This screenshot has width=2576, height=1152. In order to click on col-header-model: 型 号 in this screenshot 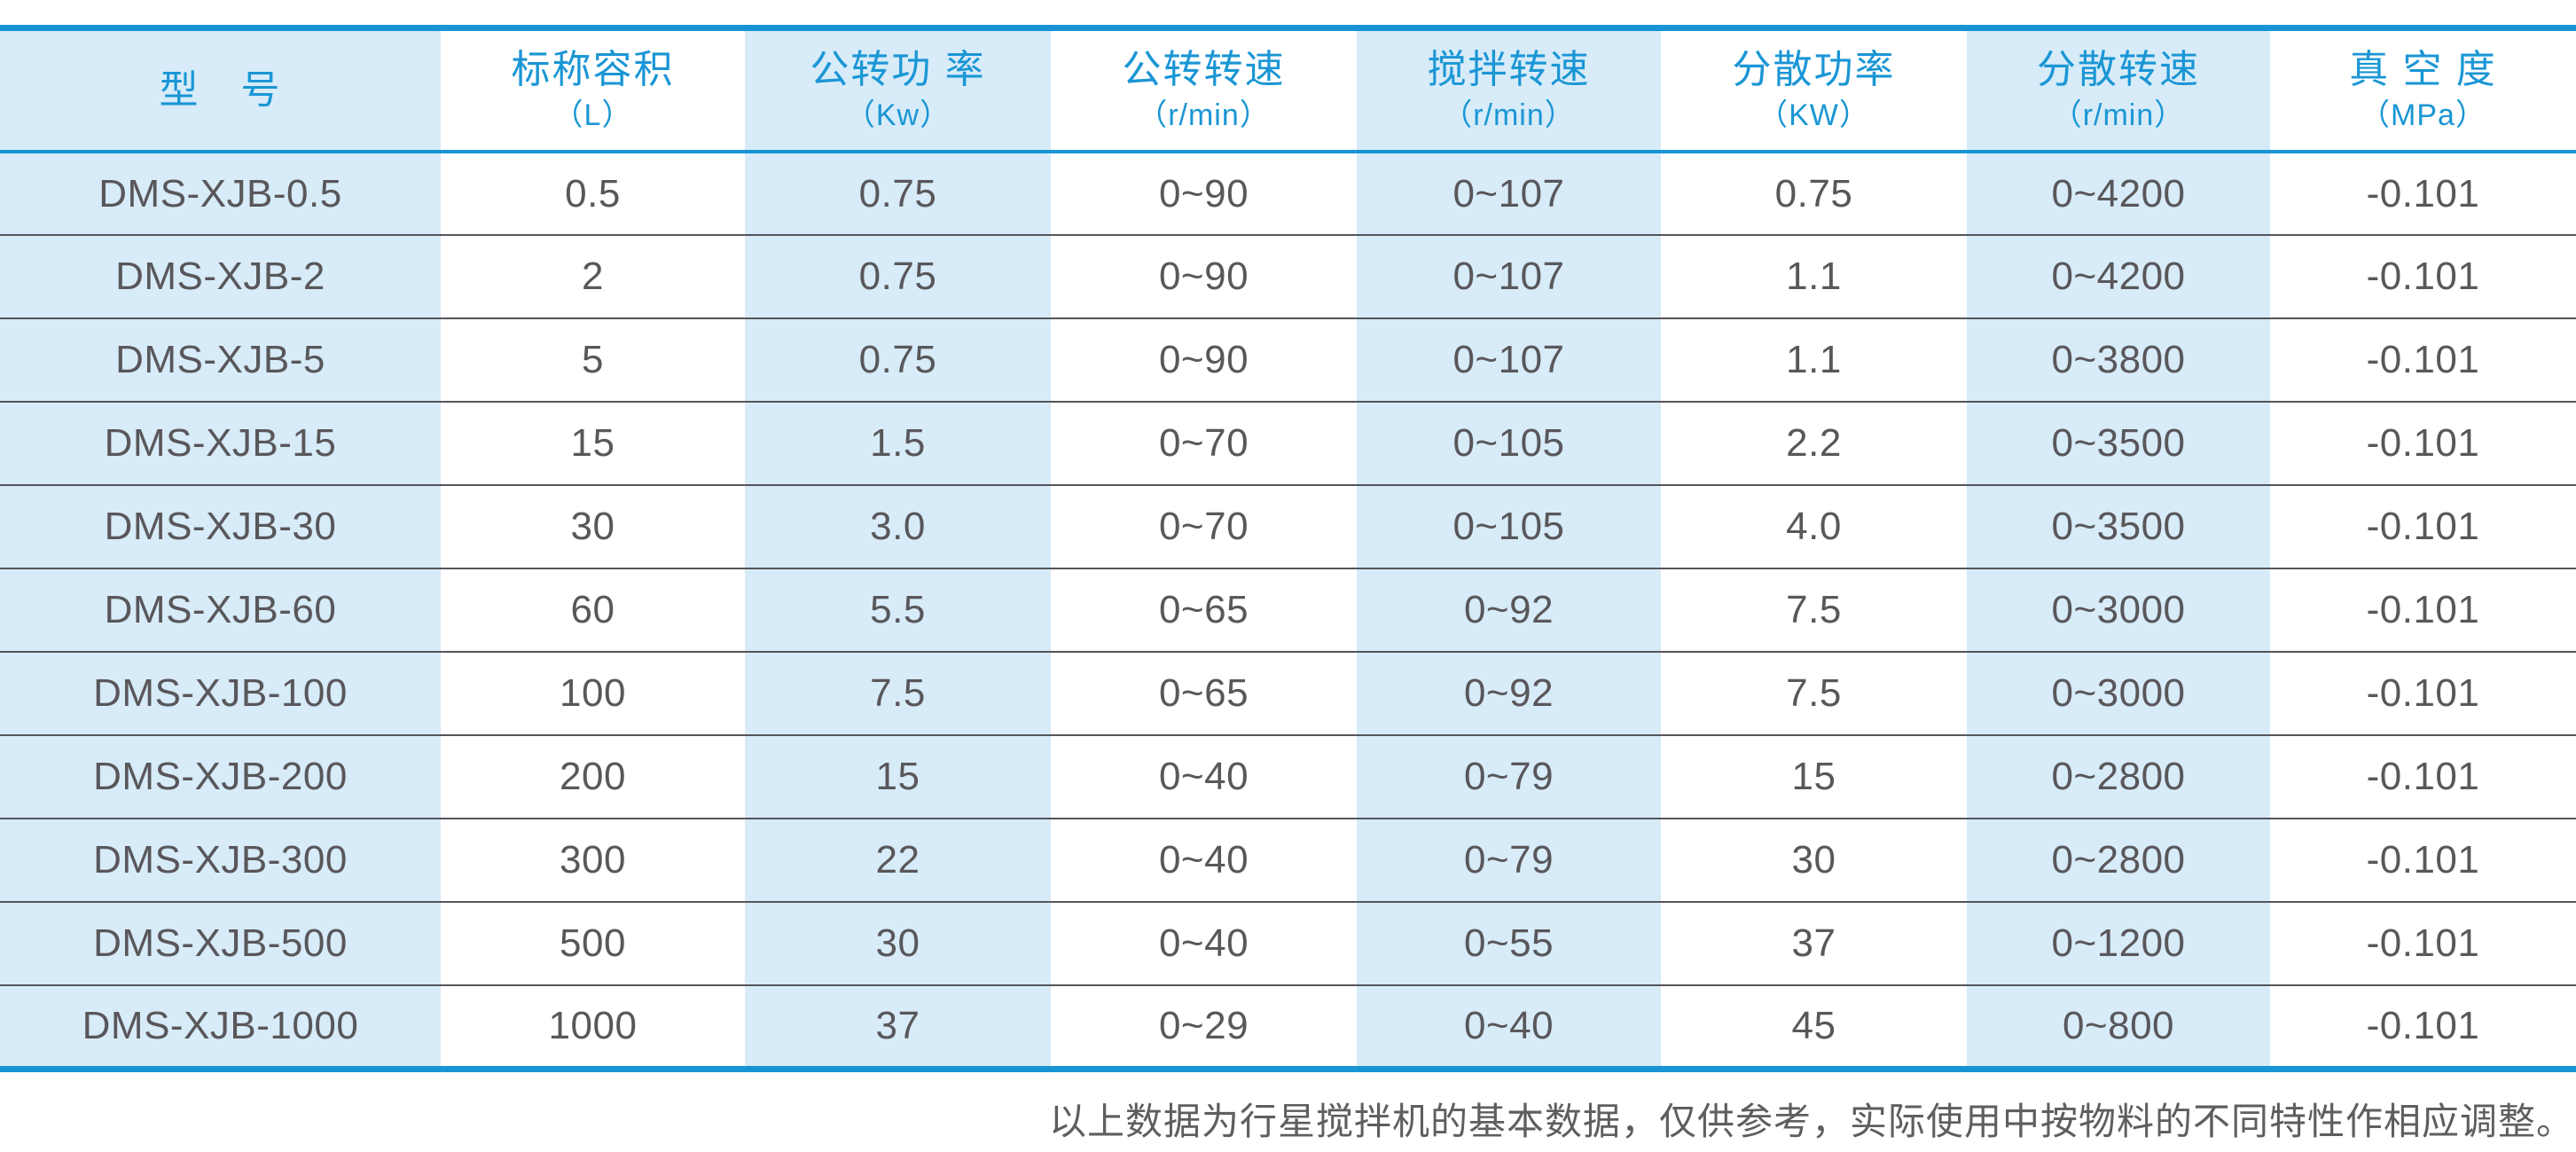, I will do `click(220, 90)`.